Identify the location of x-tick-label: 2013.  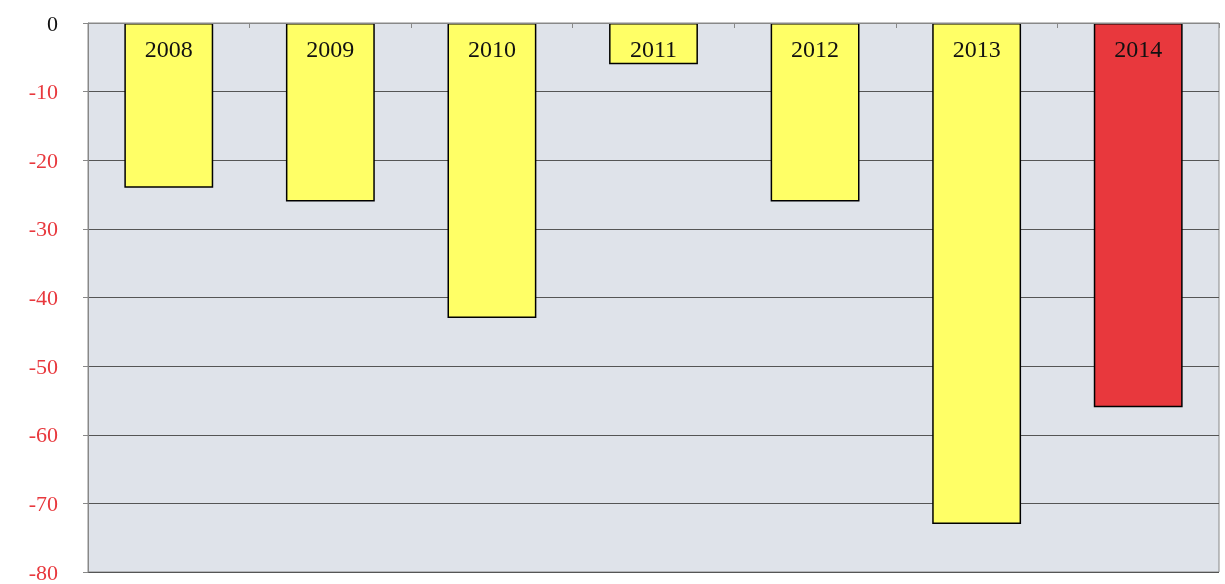
(976, 49).